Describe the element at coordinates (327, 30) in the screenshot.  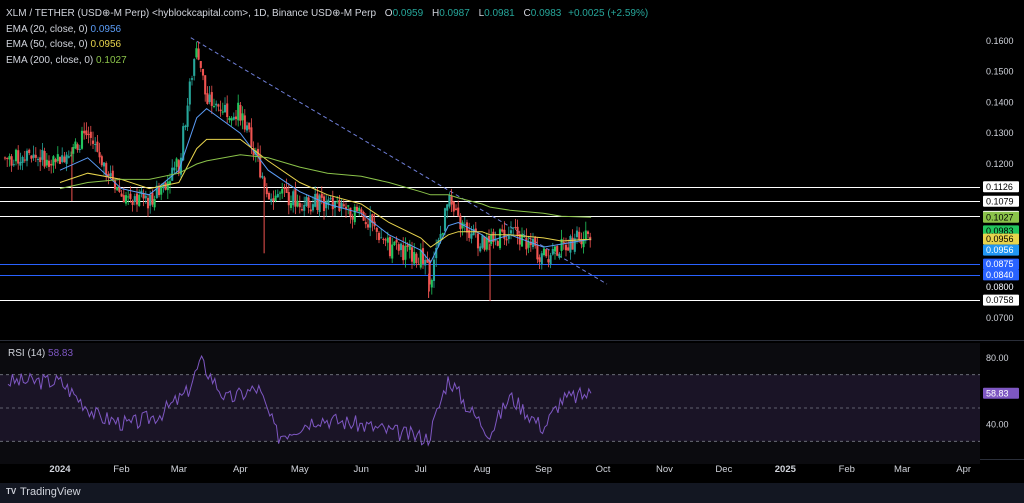
I see `ema20-legend: EMA (20, close, 0) 0.0956` at that location.